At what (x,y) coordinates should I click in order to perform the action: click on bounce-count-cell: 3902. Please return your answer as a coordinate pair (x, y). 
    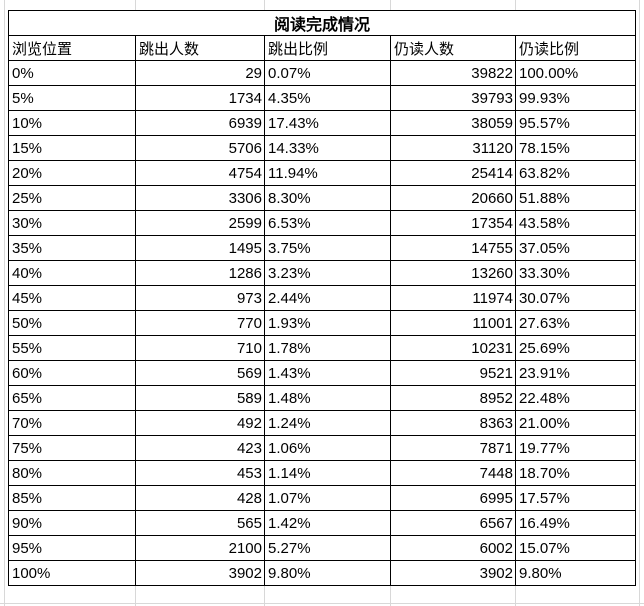
    Looking at the image, I should click on (200, 573).